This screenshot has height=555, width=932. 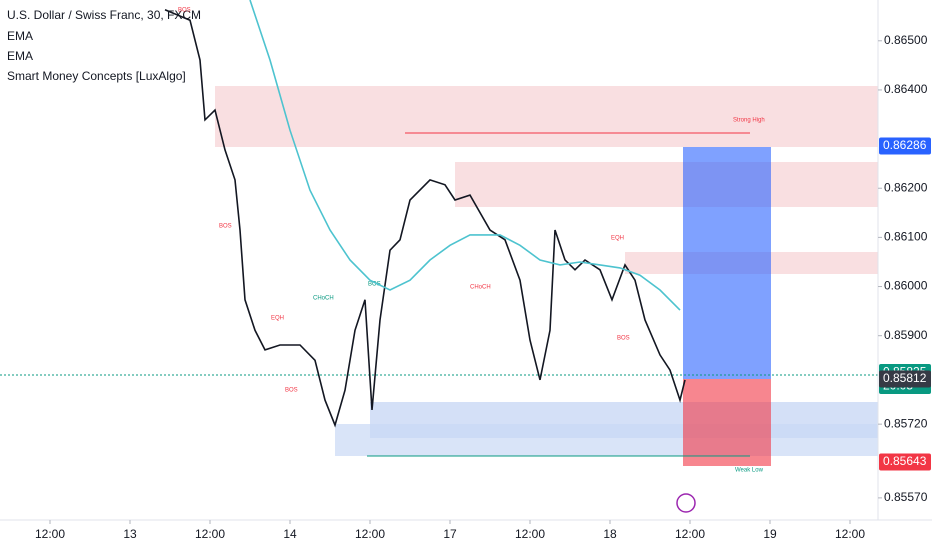 What do you see at coordinates (906, 423) in the screenshot?
I see `y-tick-label: 0.85720` at bounding box center [906, 423].